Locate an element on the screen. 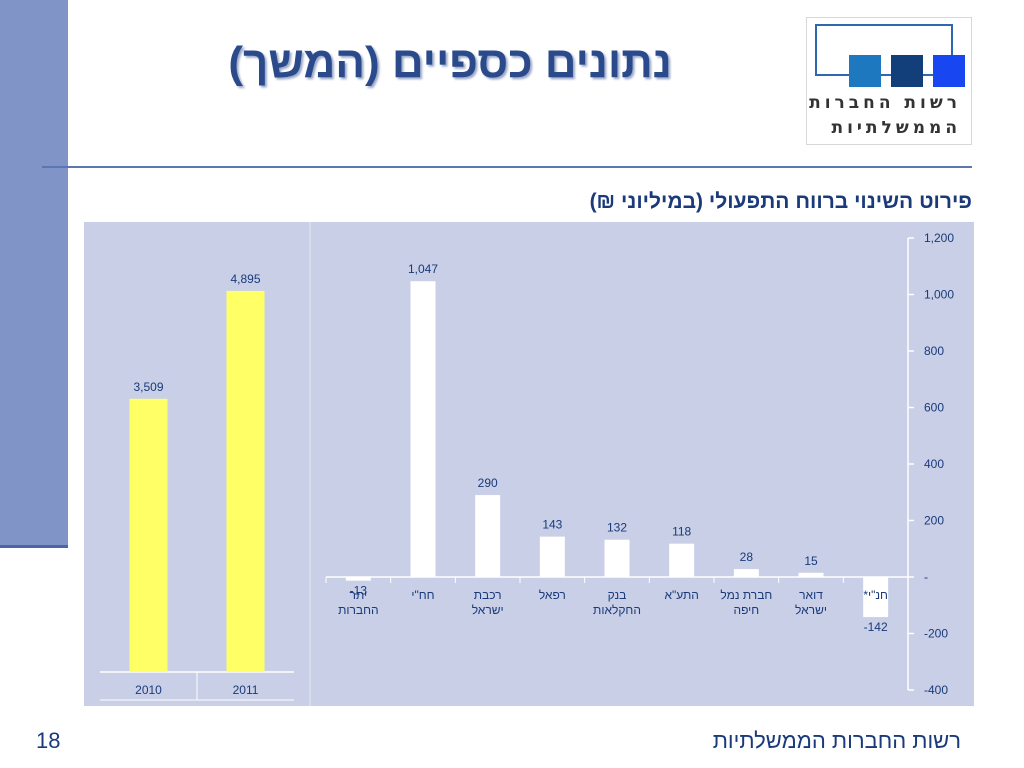 Image resolution: width=1024 pixels, height=768 pixels. annual-bar-2010 is located at coordinates (148, 535).